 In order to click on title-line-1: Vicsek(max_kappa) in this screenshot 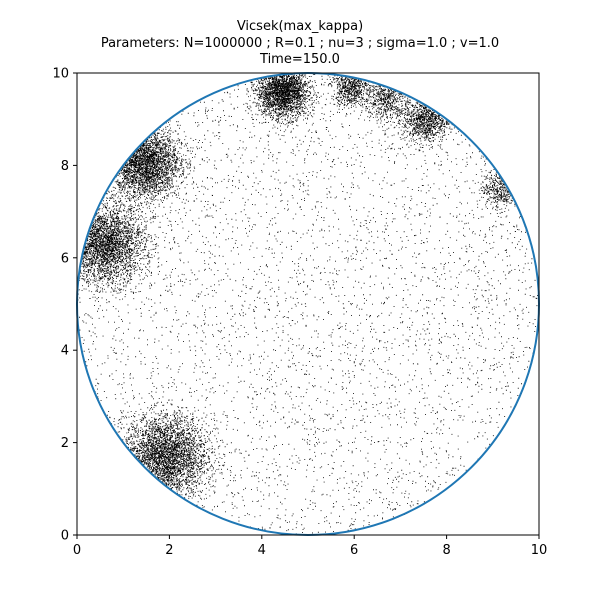, I will do `click(300, 26)`.